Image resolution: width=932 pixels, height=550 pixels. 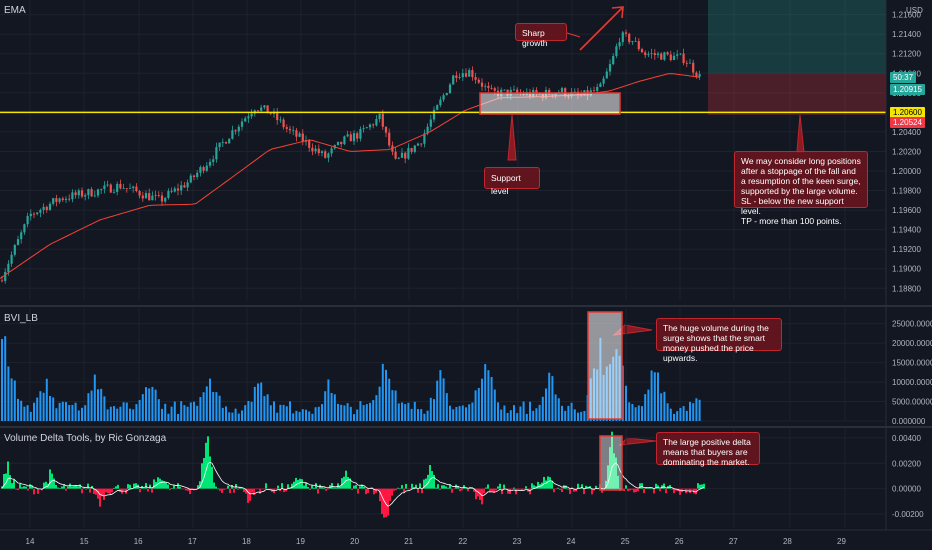 What do you see at coordinates (611, 463) in the screenshot?
I see `delta-highlight-box` at bounding box center [611, 463].